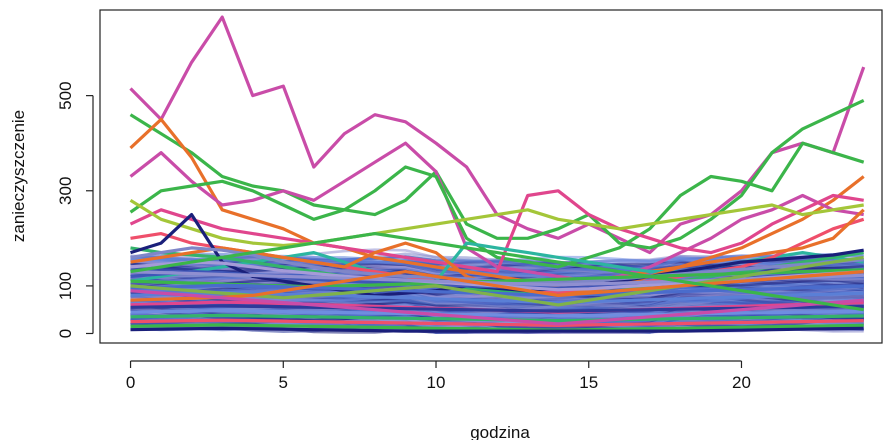  Describe the element at coordinates (65, 95) in the screenshot. I see `y-tick-label: 500` at that location.